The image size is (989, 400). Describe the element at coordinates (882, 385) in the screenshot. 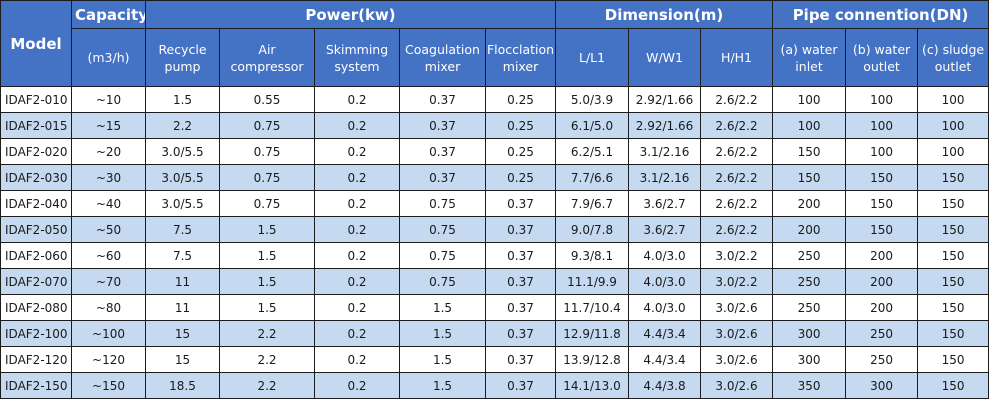

I see `water-outlet-cell: 300` at that location.